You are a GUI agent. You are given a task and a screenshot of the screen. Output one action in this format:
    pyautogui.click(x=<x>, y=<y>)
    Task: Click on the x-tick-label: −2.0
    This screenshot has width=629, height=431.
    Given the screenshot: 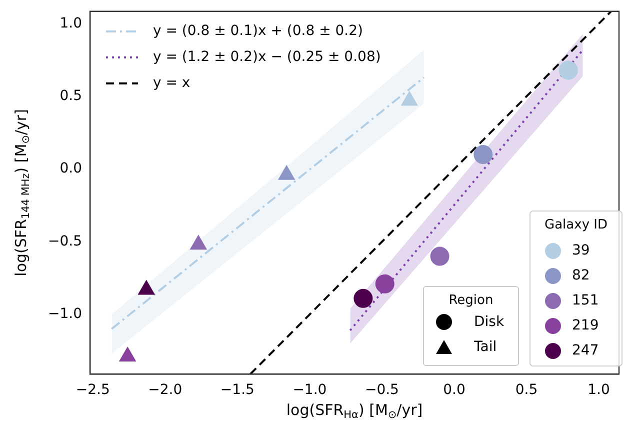 What is the action you would take?
    pyautogui.click(x=165, y=390)
    